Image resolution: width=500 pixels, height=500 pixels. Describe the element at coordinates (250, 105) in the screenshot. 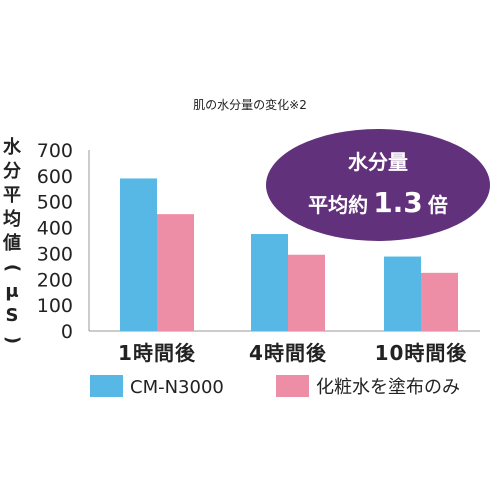

I see `chart-title: 肌の水分量の変化※2` at that location.